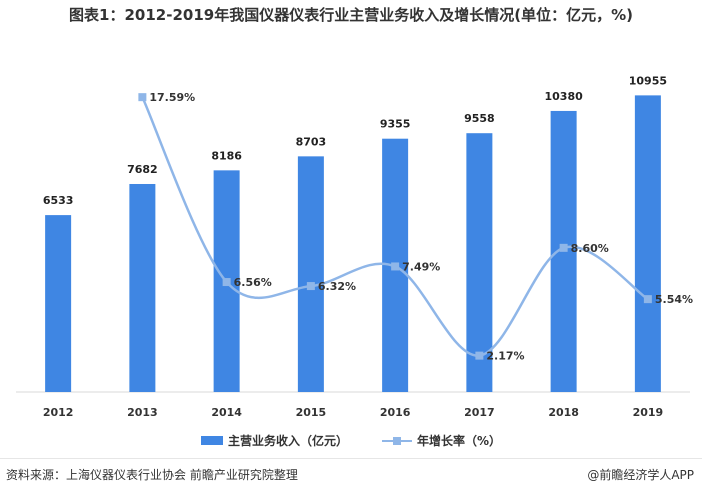  What do you see at coordinates (58, 412) in the screenshot?
I see `x-tick-label-2012: 2012` at bounding box center [58, 412].